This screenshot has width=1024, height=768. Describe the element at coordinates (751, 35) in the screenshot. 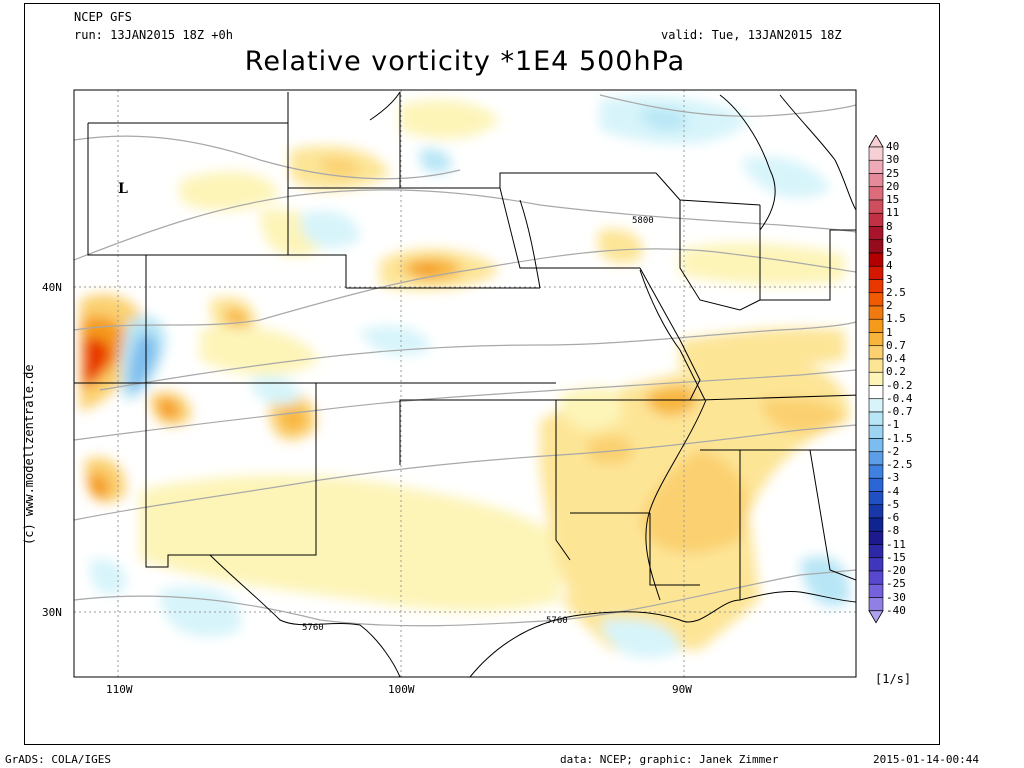

I see `valid-time: valid: Tue, 13JAN2015 18Z` at that location.